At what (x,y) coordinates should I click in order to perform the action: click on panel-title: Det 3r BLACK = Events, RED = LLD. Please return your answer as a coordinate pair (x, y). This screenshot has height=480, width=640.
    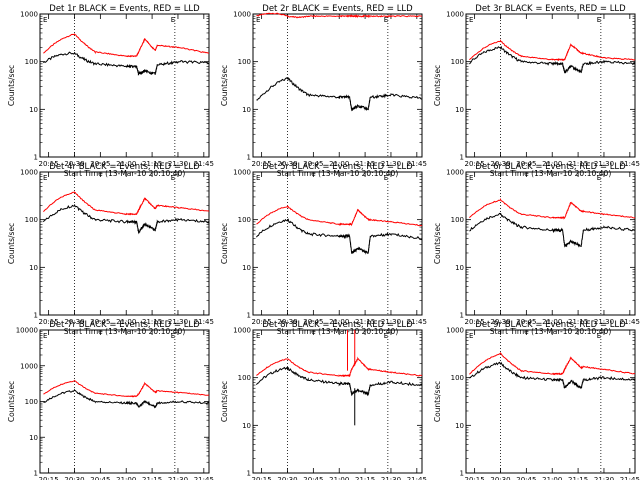
    Looking at the image, I should click on (550, 9).